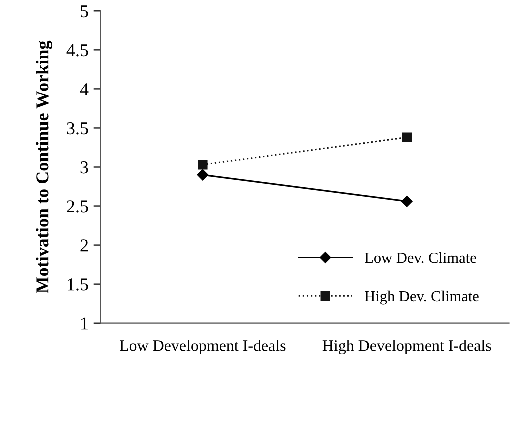  What do you see at coordinates (422, 297) in the screenshot?
I see `legend-label: High Dev. Climate` at bounding box center [422, 297].